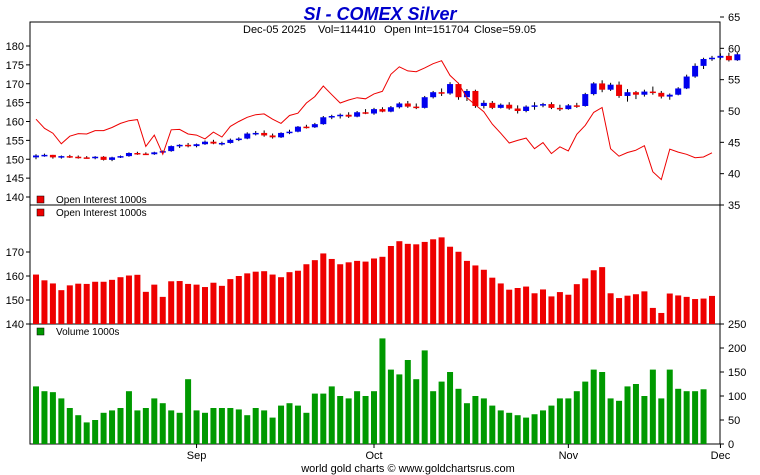  What do you see at coordinates (347, 30) in the screenshot?
I see `info-volume: Vol=114410` at bounding box center [347, 30].